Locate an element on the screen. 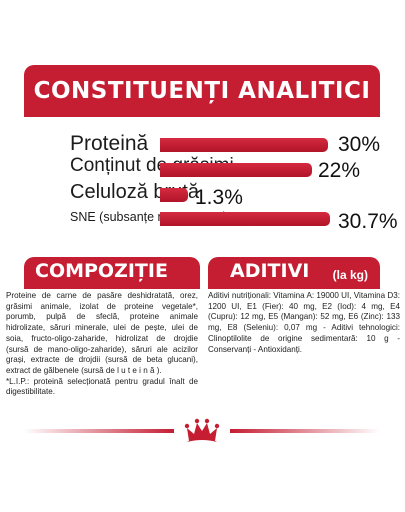 The height and width of the screenshot is (512, 405). composition-header: COMPOZIȚIE is located at coordinates (112, 273).